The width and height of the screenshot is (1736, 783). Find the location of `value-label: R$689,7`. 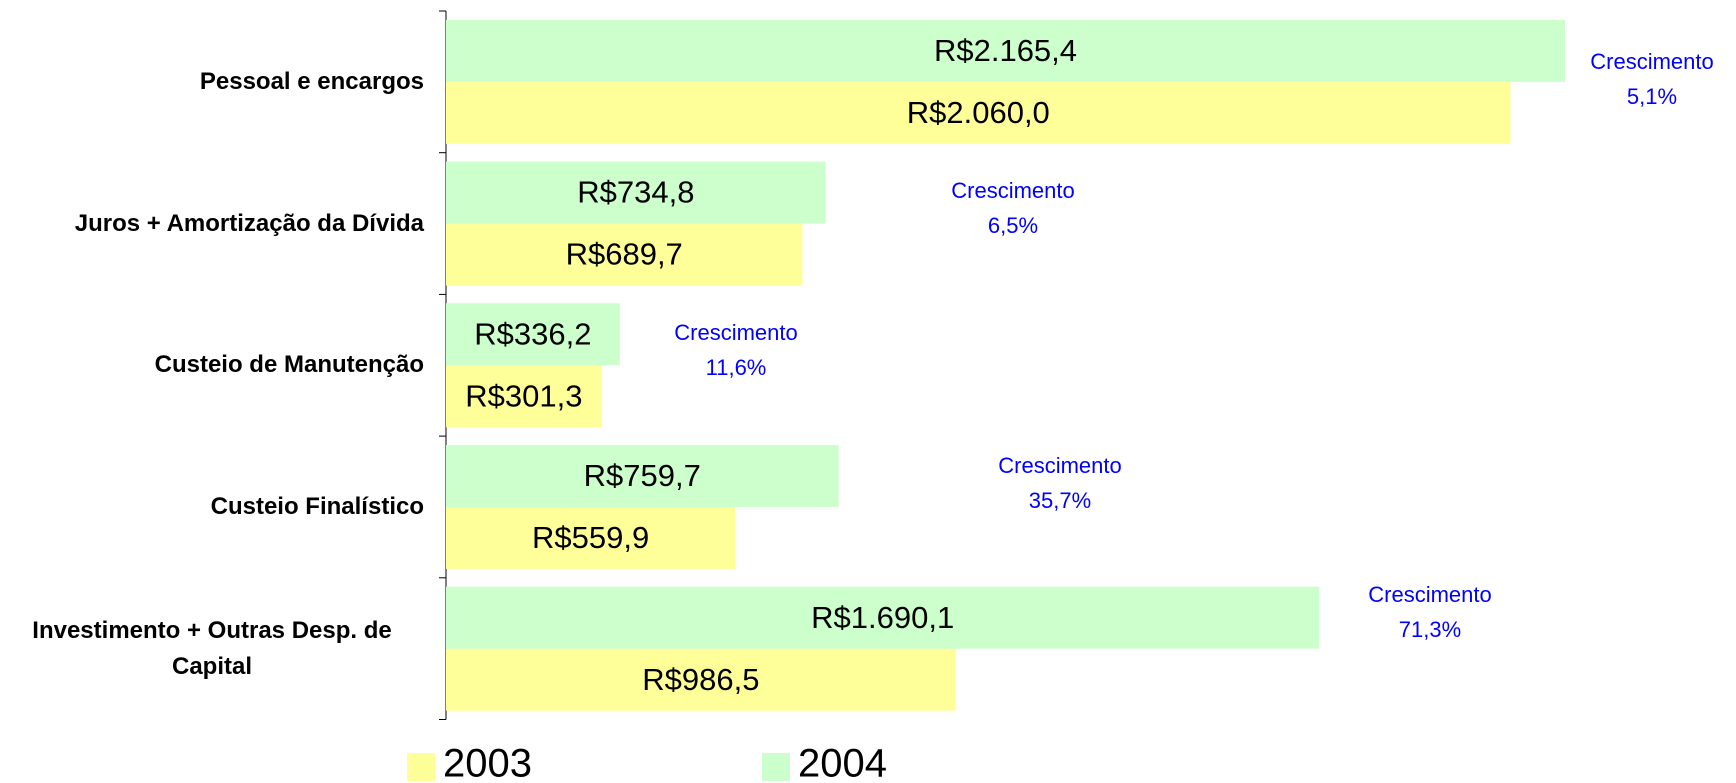

value-label: R$689,7 is located at coordinates (624, 254).